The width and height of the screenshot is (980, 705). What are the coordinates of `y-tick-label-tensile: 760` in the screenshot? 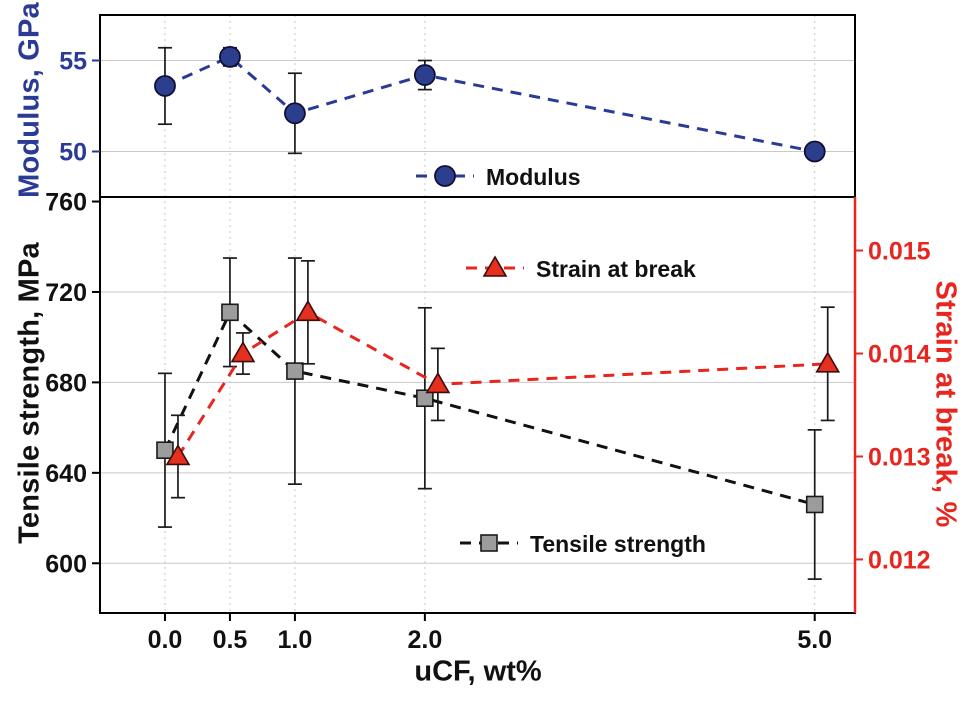 It's located at (66, 203).